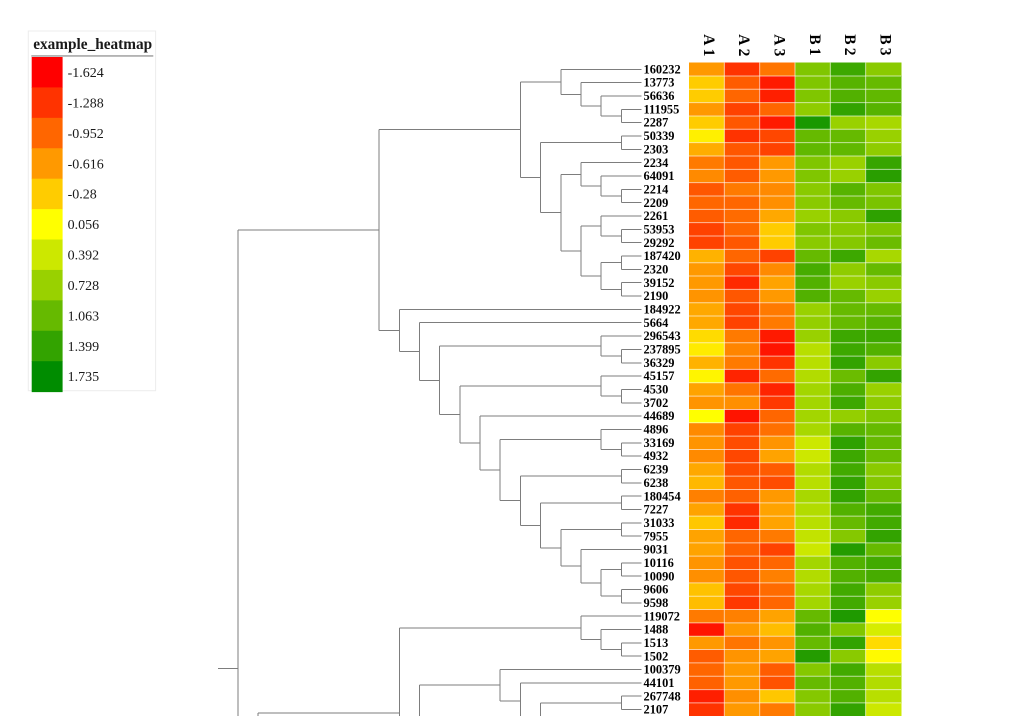 The image size is (1029, 716). What do you see at coordinates (656, 709) in the screenshot?
I see `svg-text: 2107` at bounding box center [656, 709].